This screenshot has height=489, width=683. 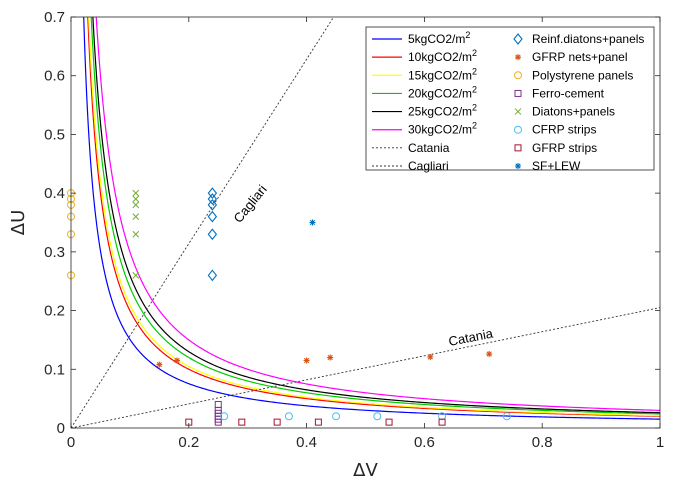 I want to click on x-tick-label-1: 0.2, so click(x=188, y=442).